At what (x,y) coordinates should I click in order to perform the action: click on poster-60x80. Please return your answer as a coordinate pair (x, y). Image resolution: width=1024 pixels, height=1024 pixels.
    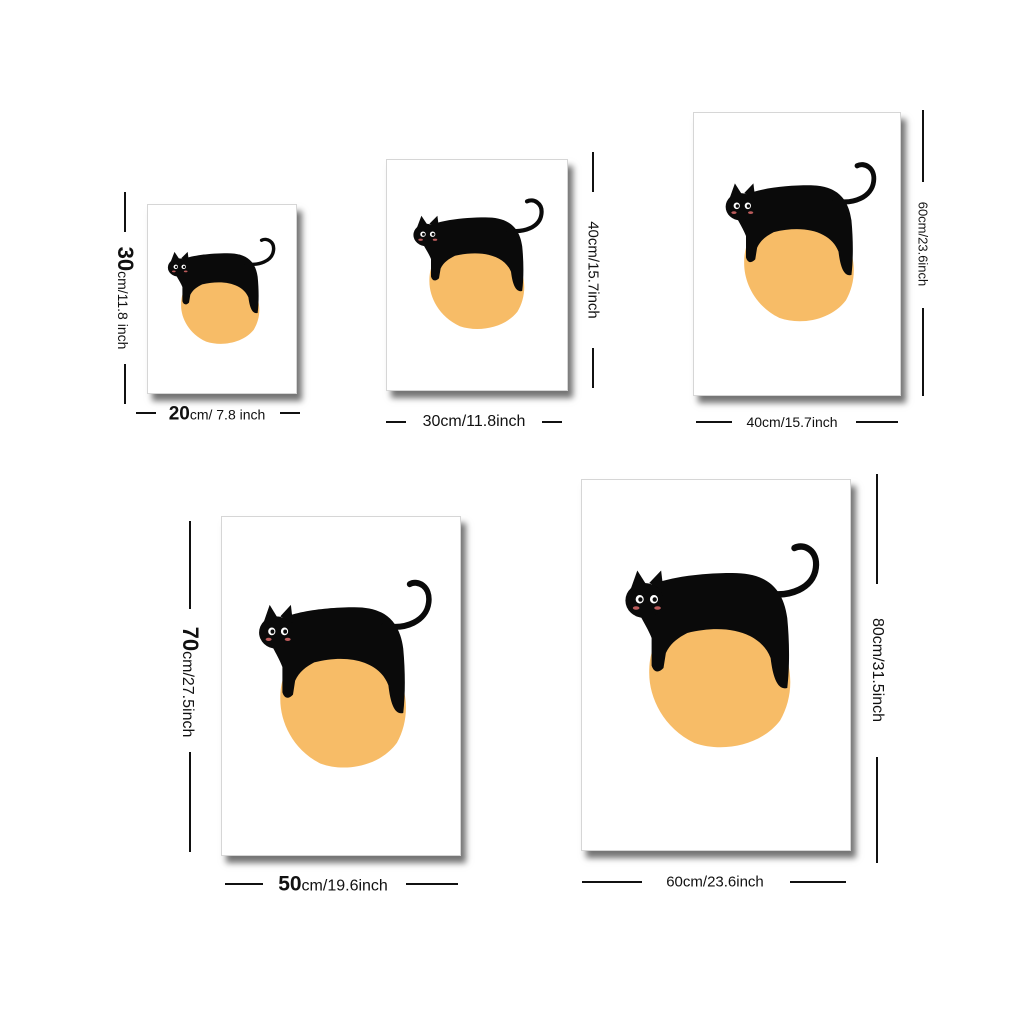
    Looking at the image, I should click on (716, 665).